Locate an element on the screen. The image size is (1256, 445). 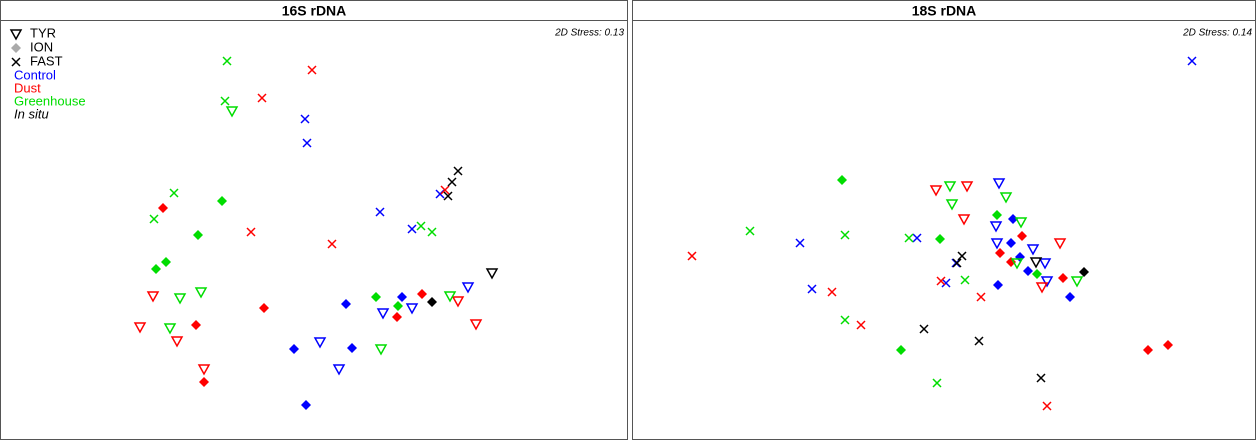
title-bar is located at coordinates (314, 10).